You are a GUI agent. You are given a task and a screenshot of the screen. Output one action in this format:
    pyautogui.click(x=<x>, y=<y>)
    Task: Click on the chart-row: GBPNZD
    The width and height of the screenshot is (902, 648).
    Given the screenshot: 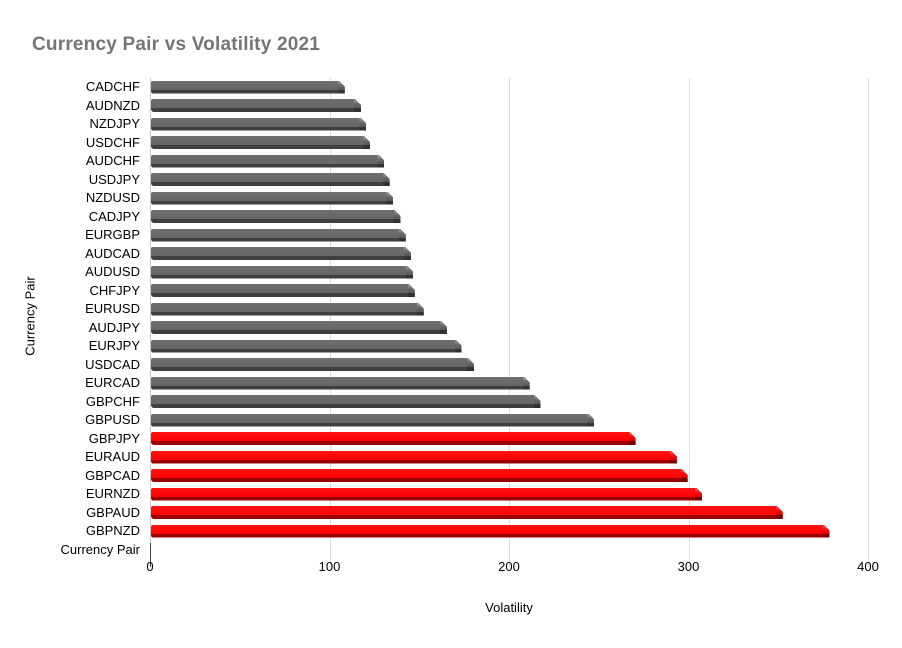 What is the action you would take?
    pyautogui.click(x=451, y=531)
    